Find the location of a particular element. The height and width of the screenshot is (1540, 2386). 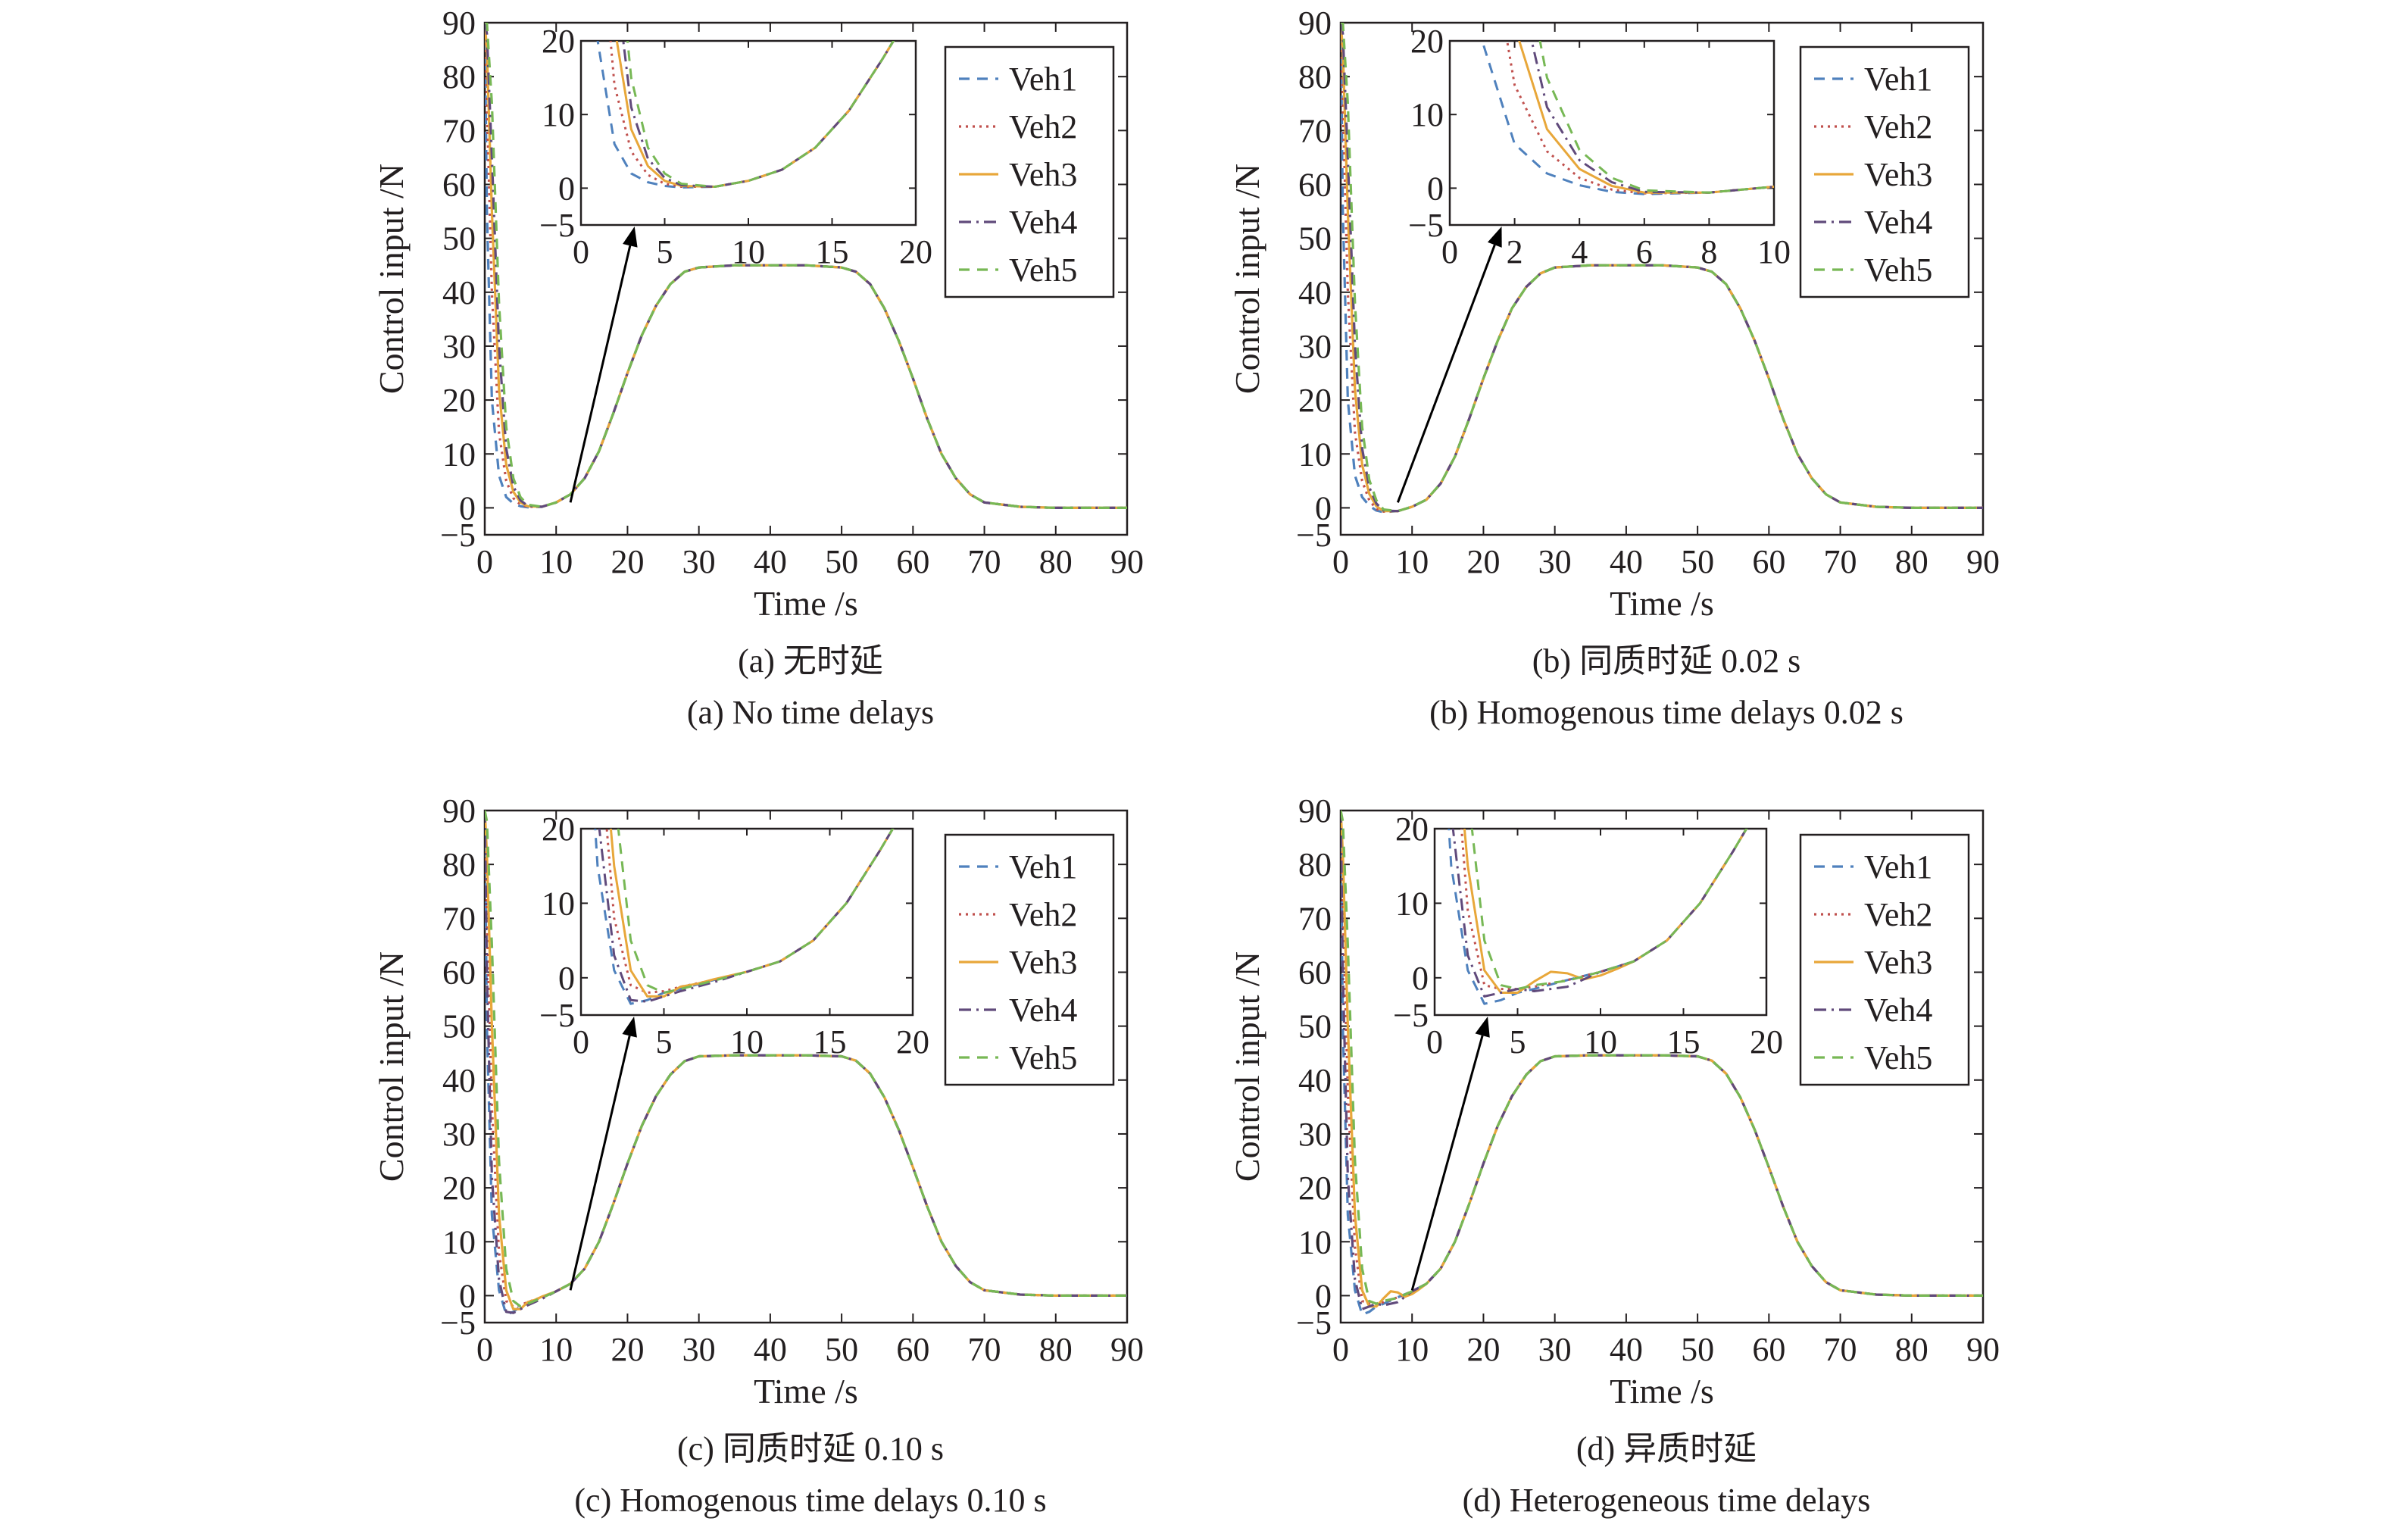

inset-x-tick-label: 6 is located at coordinates (1644, 251).